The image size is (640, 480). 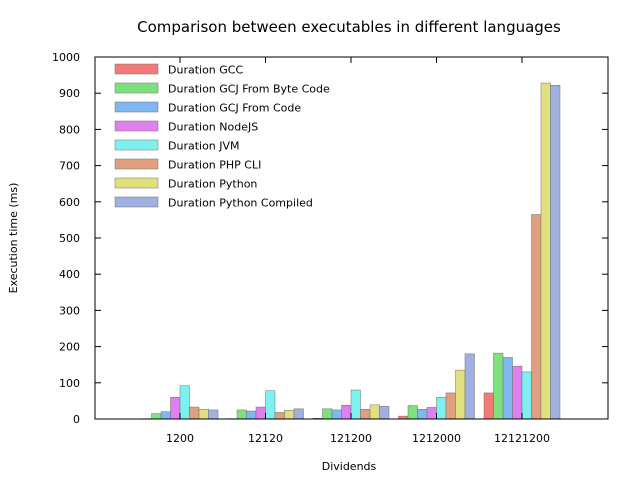 I want to click on x-tick-label: 1200, so click(x=180, y=438).